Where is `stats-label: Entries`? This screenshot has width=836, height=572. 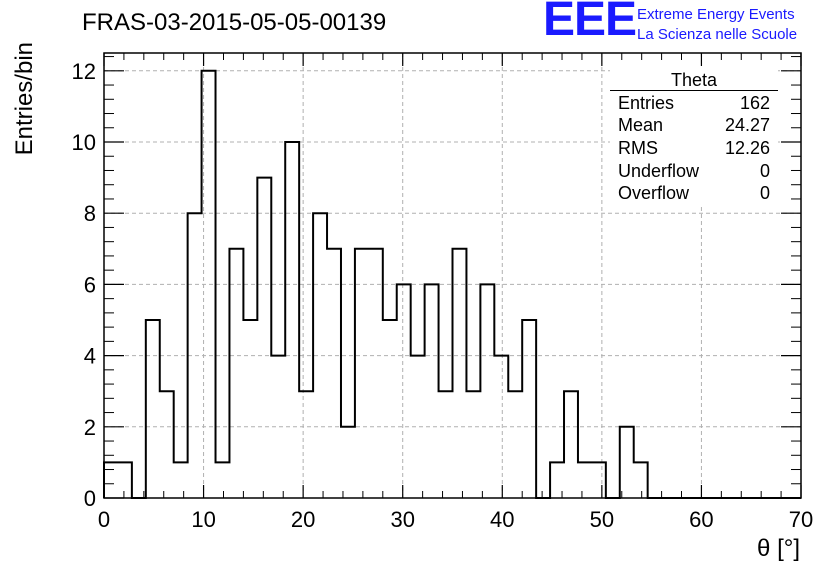 stats-label: Entries is located at coordinates (646, 103).